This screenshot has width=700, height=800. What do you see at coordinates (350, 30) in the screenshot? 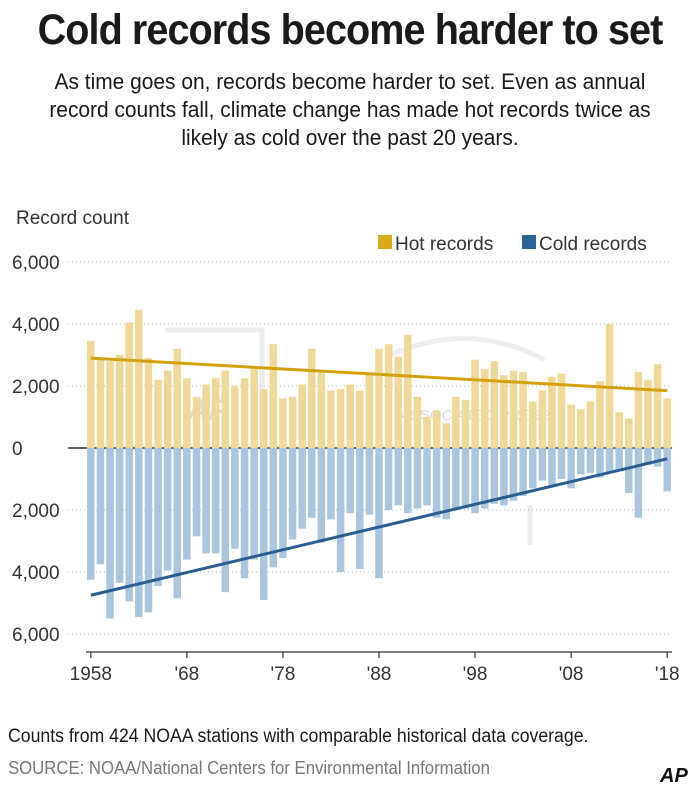
I see `chart-title: Cold records become harder to set` at bounding box center [350, 30].